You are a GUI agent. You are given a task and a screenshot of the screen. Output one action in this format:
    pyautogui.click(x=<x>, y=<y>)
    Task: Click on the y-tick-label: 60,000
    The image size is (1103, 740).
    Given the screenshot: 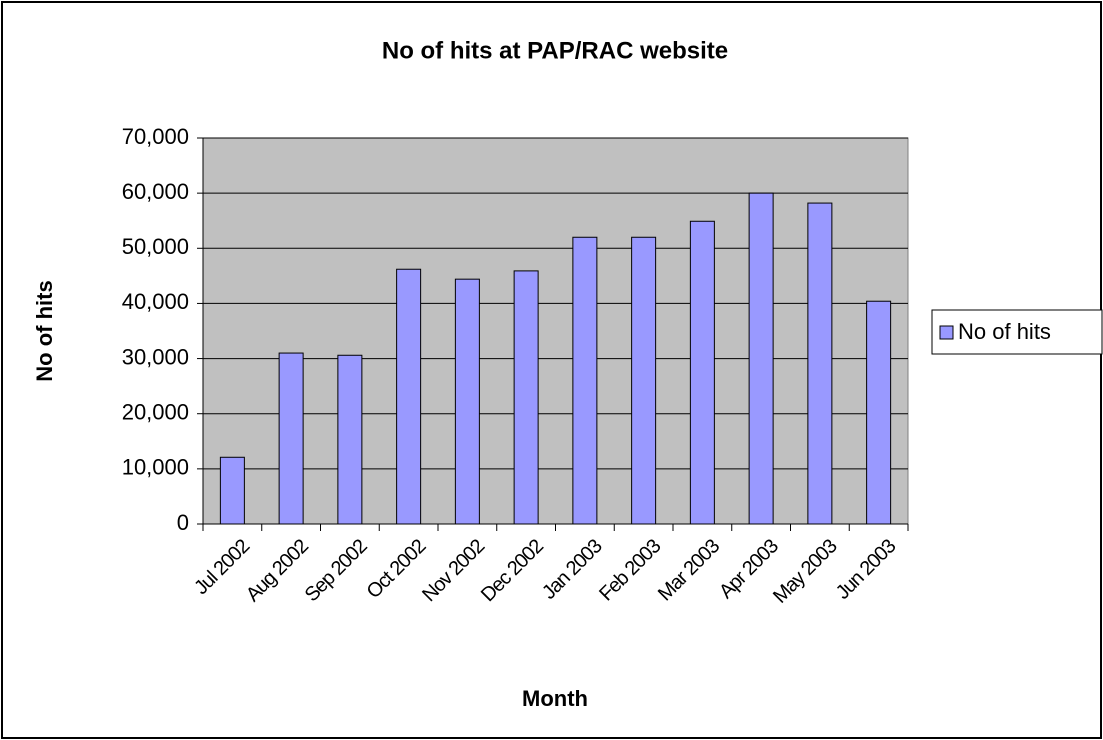 What is the action you would take?
    pyautogui.click(x=155, y=191)
    